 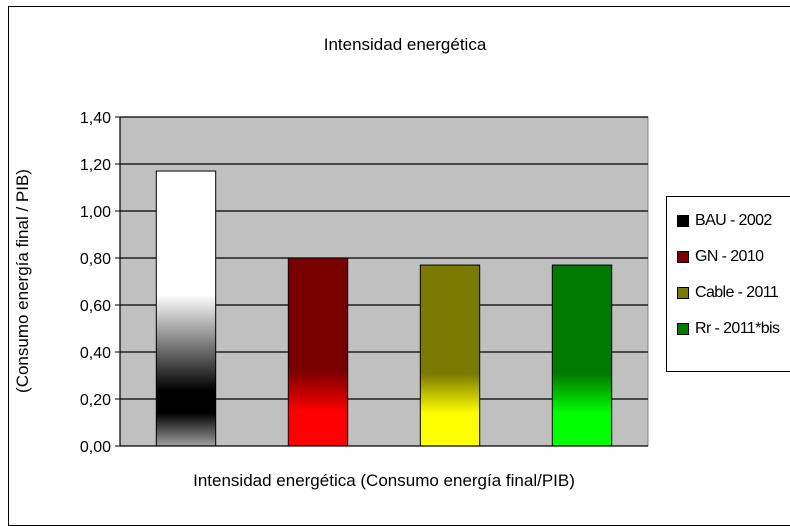 I want to click on legend-item: Cable - 2011, so click(x=728, y=293).